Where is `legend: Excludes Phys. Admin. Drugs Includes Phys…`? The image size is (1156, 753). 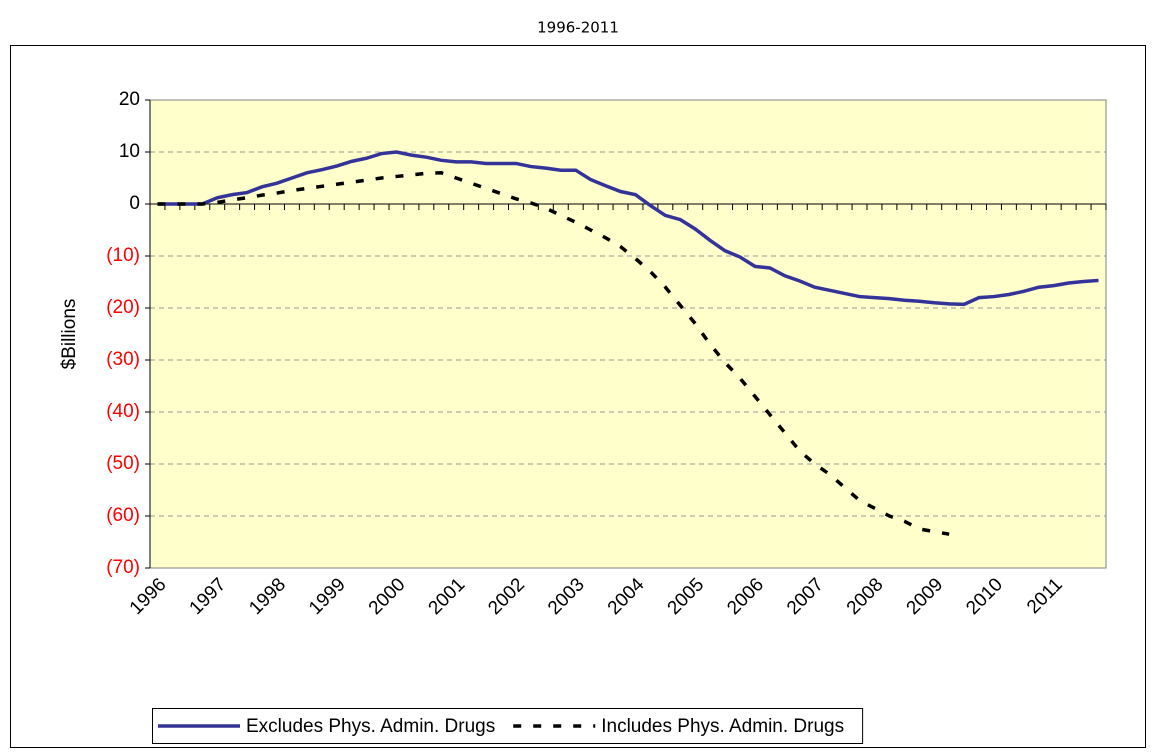 legend: Excludes Phys. Admin. Drugs Includes Phys… is located at coordinates (508, 726).